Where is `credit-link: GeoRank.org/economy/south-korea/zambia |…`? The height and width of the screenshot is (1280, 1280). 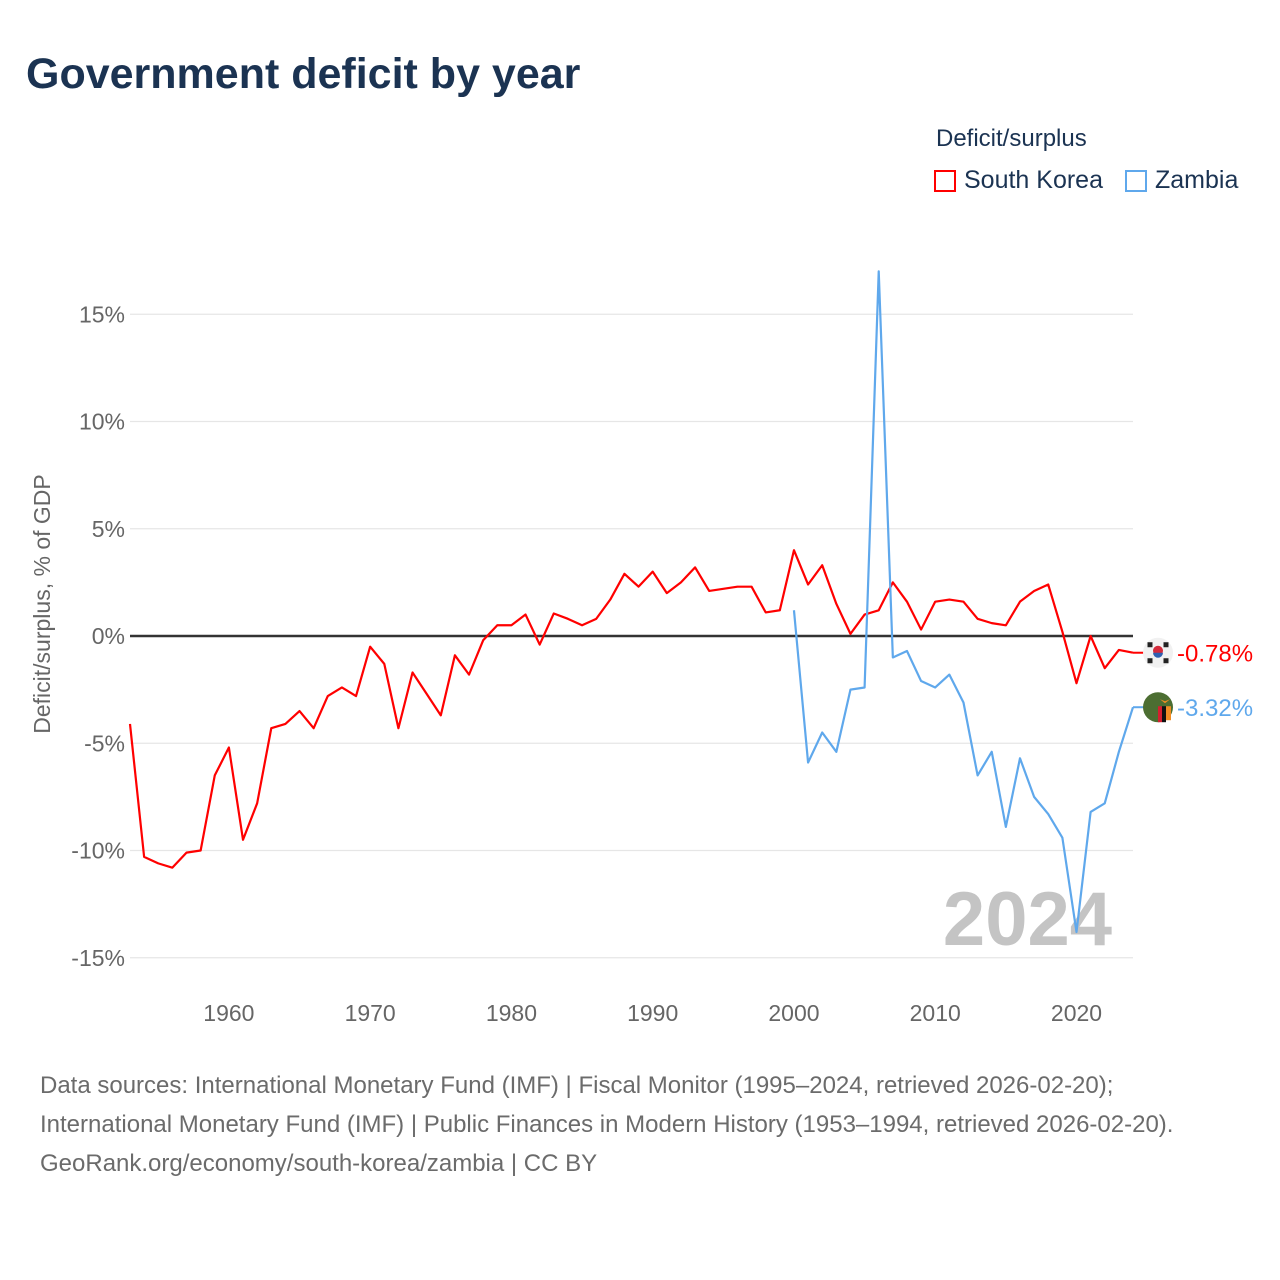 credit-link: GeoRank.org/economy/south-korea/zambia |… is located at coordinates (319, 1163).